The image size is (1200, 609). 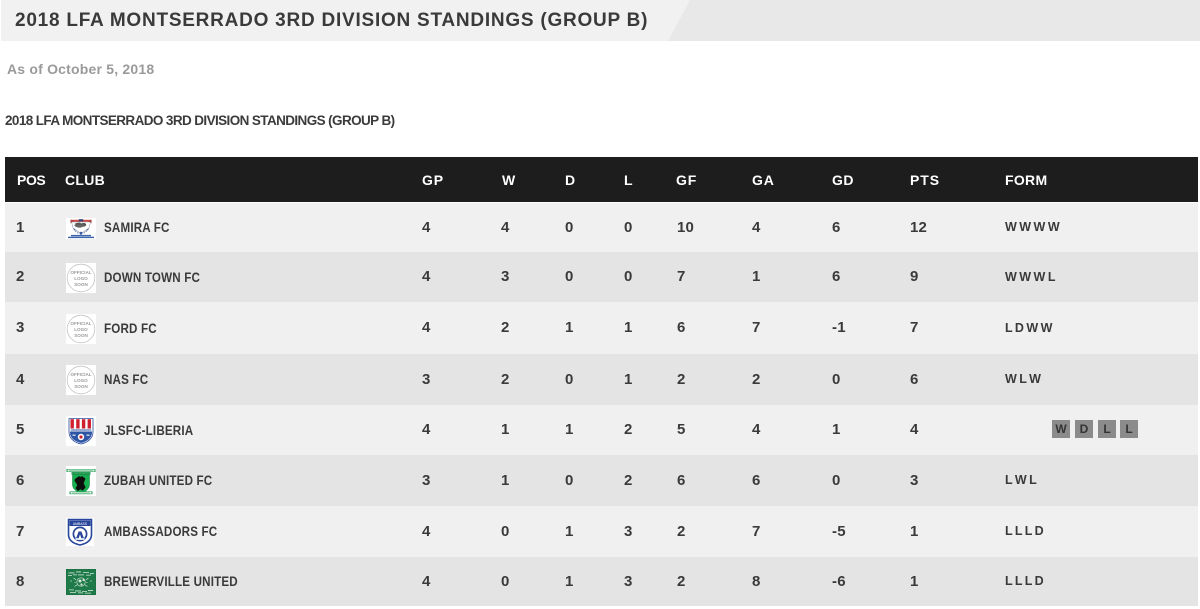 I want to click on svg-text: AMBASS, so click(x=80, y=524).